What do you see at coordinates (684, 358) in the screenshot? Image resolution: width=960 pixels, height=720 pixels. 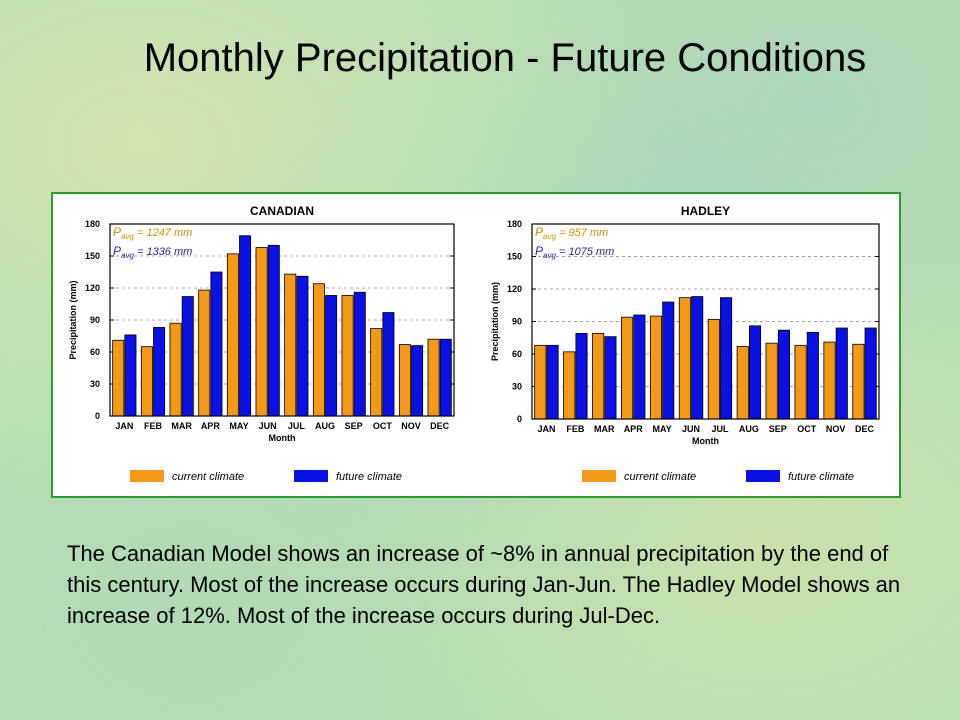 I see `bar-current-jun` at bounding box center [684, 358].